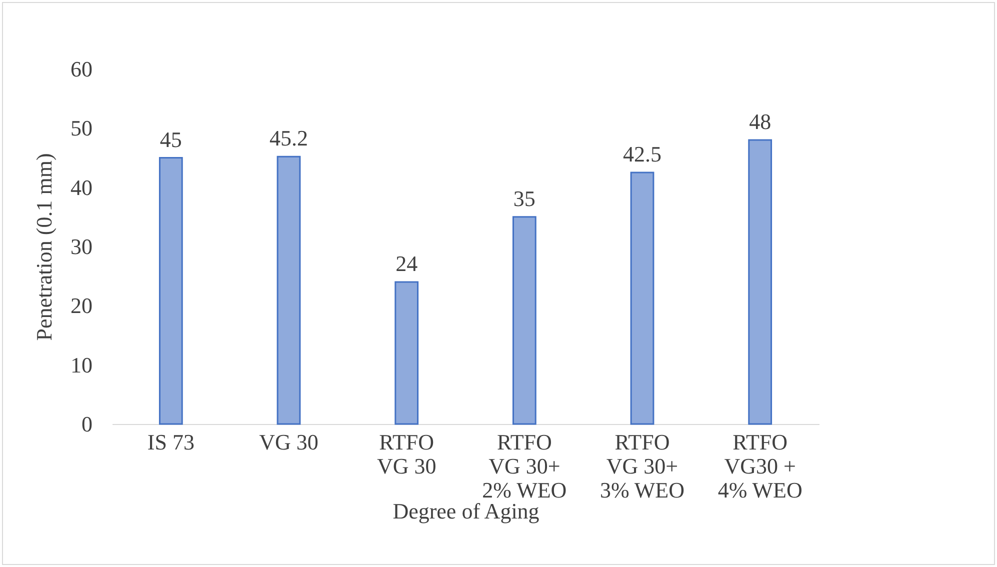 This screenshot has height=567, width=997. Describe the element at coordinates (289, 138) in the screenshot. I see `data-label: 45.2` at that location.